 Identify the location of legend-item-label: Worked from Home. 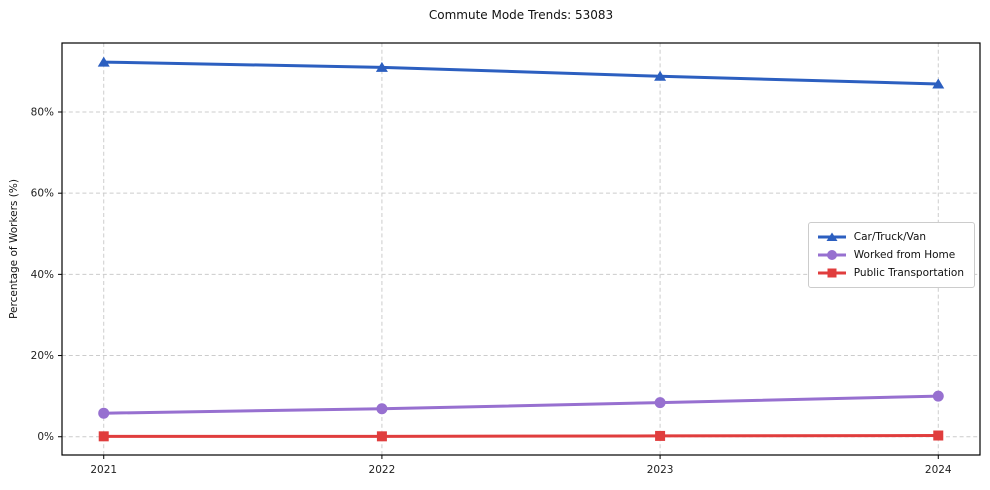
(904, 255).